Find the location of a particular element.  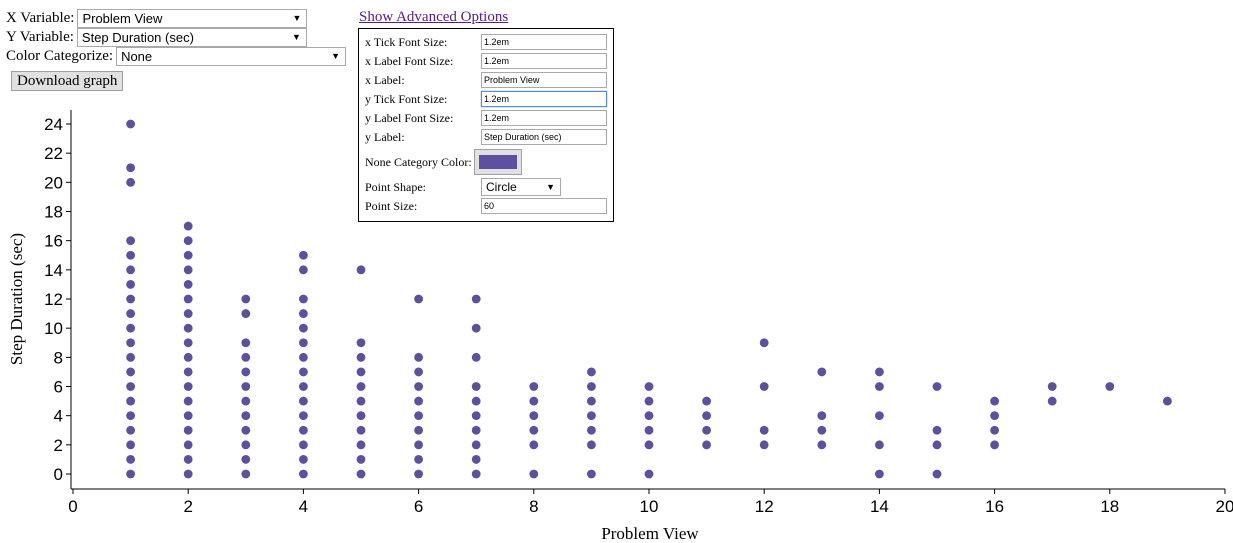

x-tick-font-size-input: 1.2em is located at coordinates (544, 42).